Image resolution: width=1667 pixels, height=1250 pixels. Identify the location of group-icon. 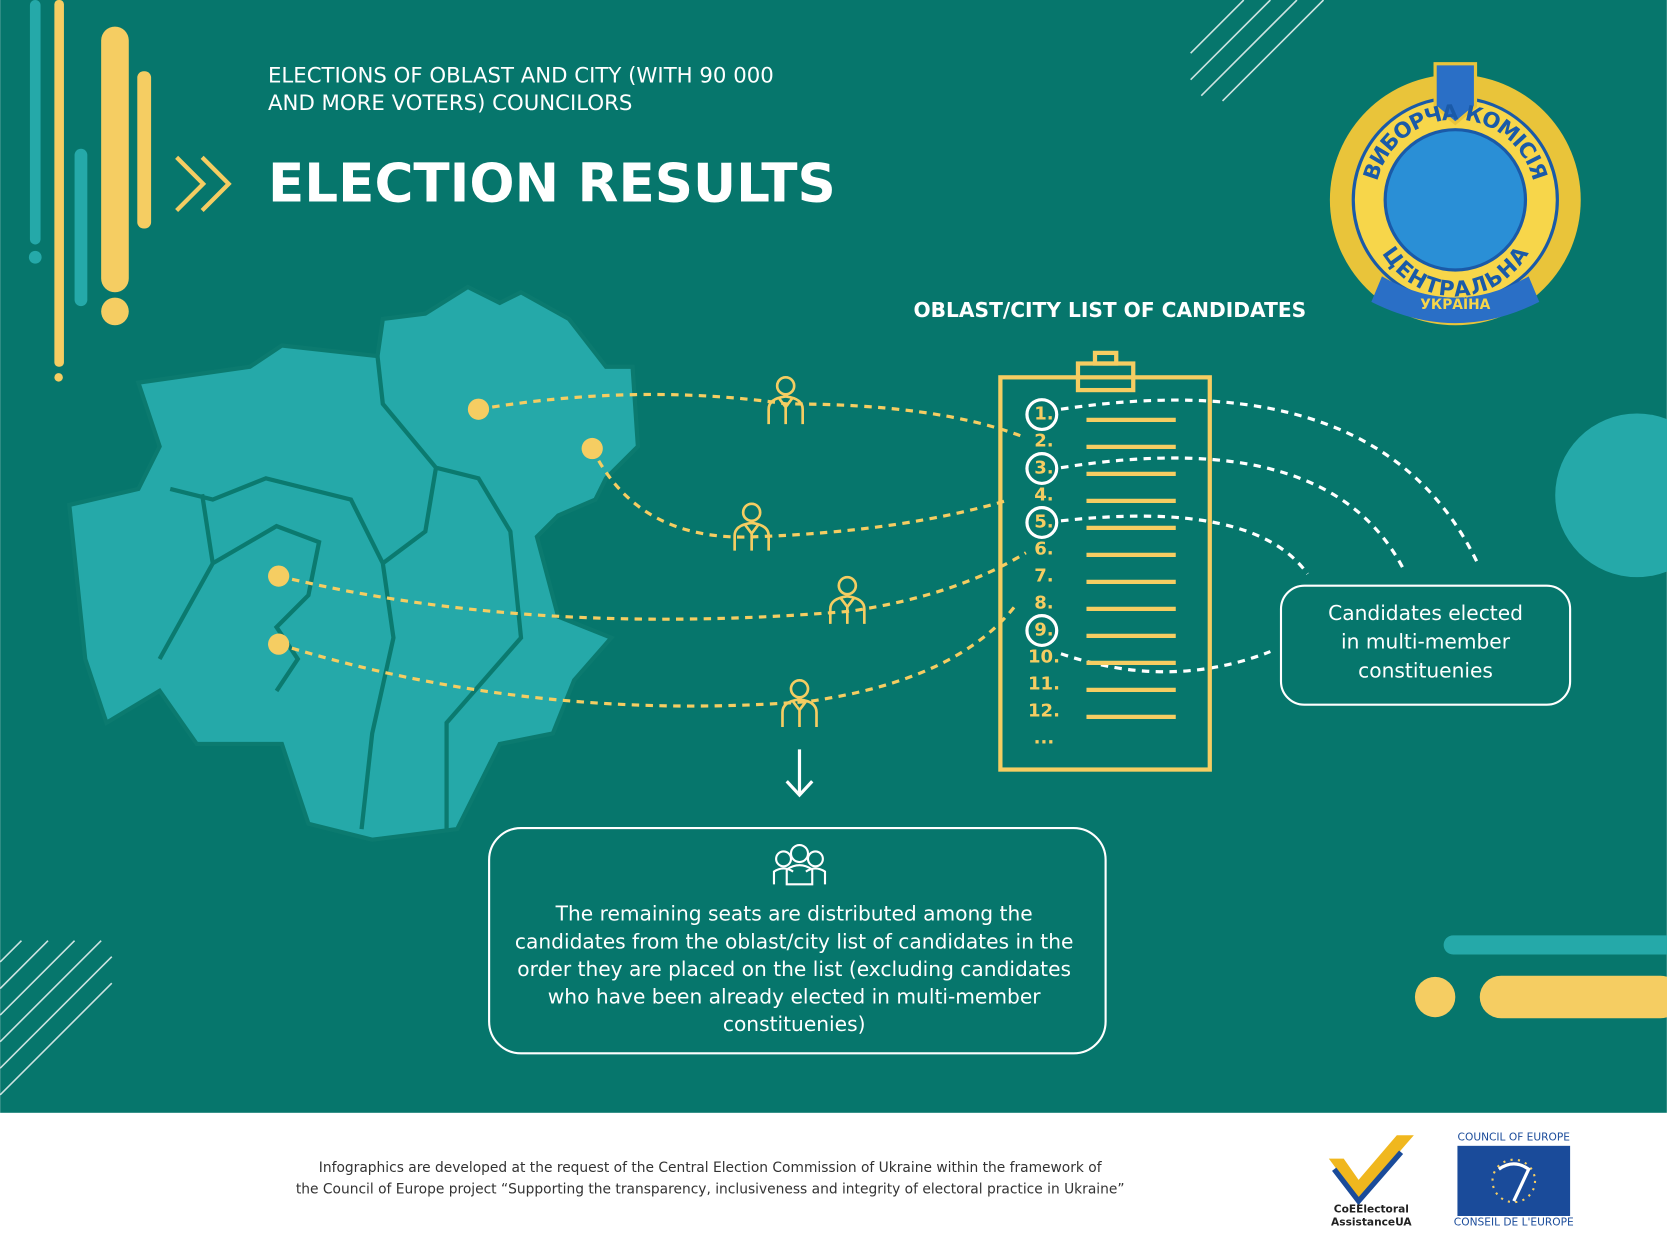
(799, 864).